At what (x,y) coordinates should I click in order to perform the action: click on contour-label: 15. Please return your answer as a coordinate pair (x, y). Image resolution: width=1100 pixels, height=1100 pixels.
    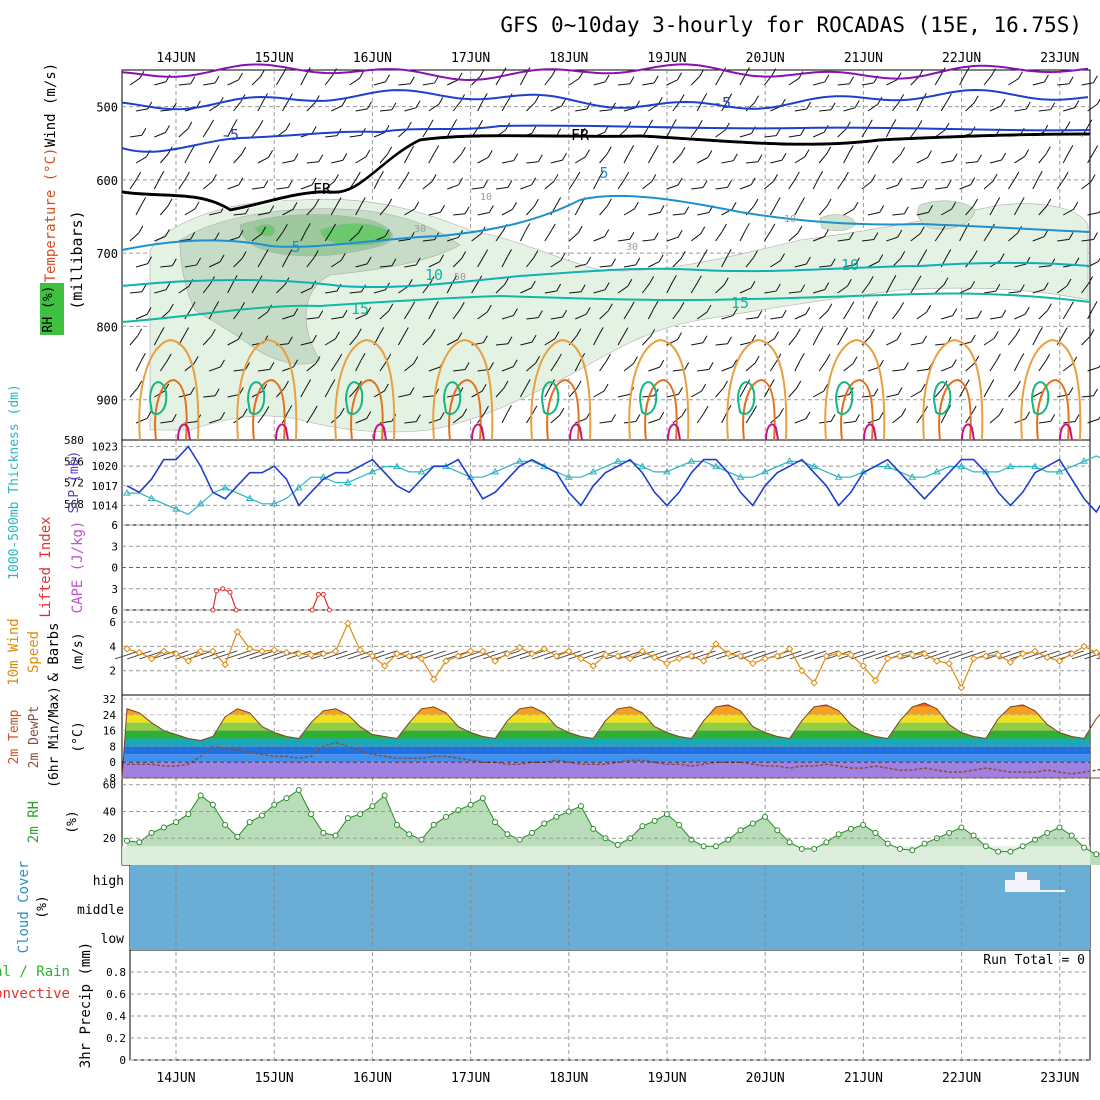
    Looking at the image, I should click on (740, 303).